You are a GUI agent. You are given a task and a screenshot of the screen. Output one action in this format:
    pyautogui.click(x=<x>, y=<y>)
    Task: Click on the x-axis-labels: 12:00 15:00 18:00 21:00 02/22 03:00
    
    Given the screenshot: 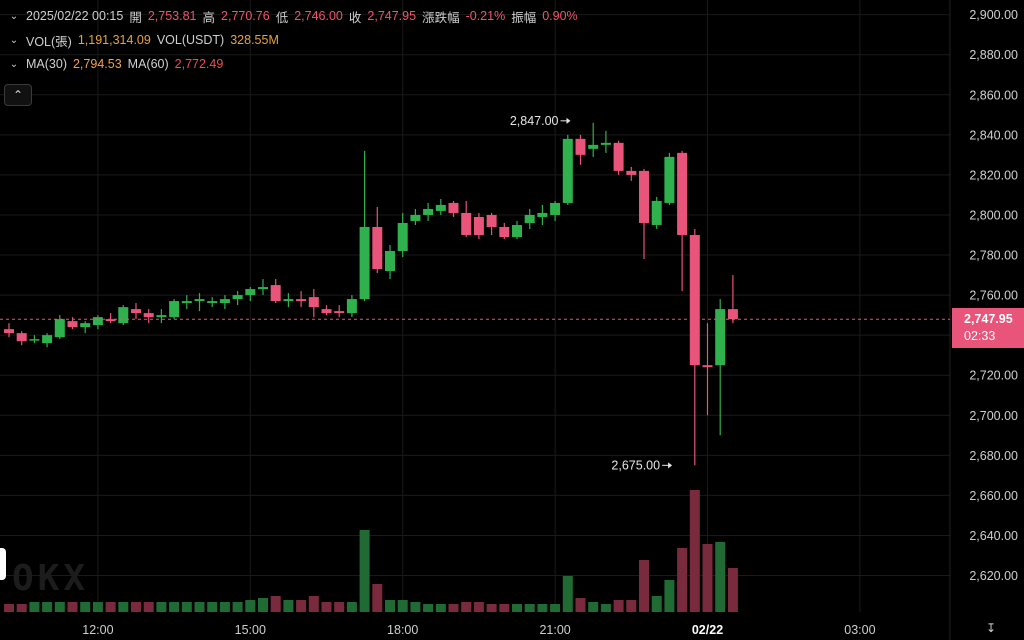 What is the action you would take?
    pyautogui.click(x=478, y=630)
    